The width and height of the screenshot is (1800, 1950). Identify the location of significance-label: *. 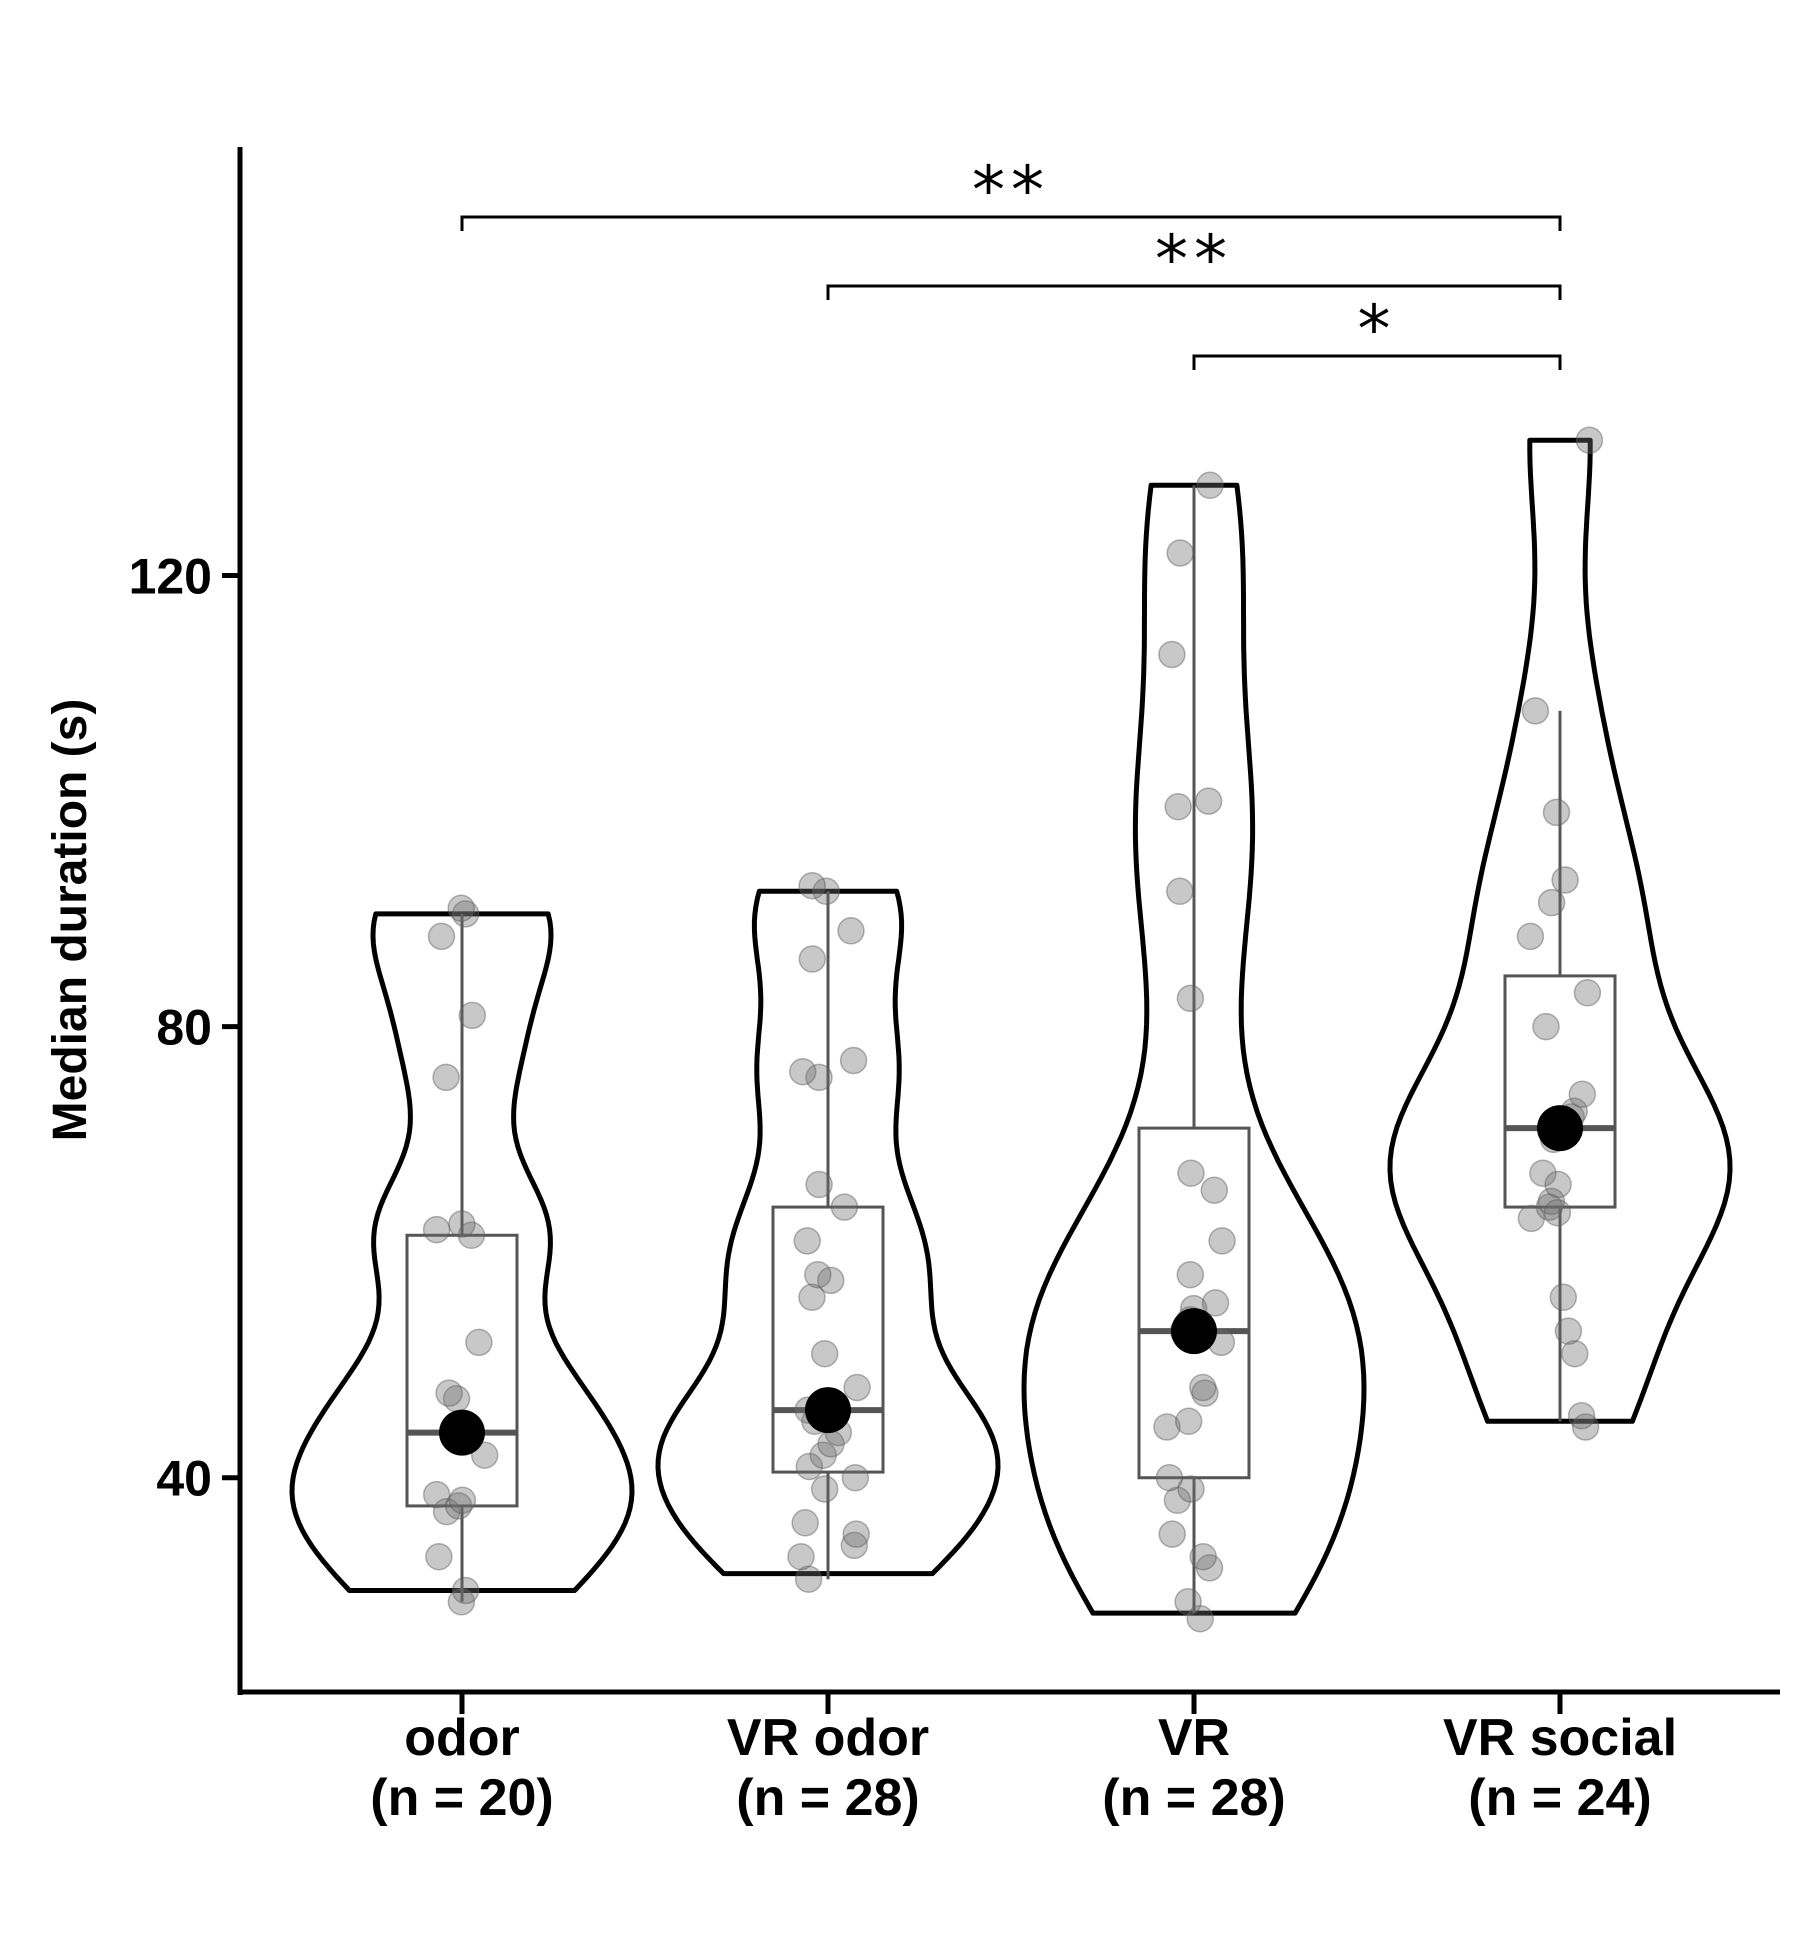
(1377, 329).